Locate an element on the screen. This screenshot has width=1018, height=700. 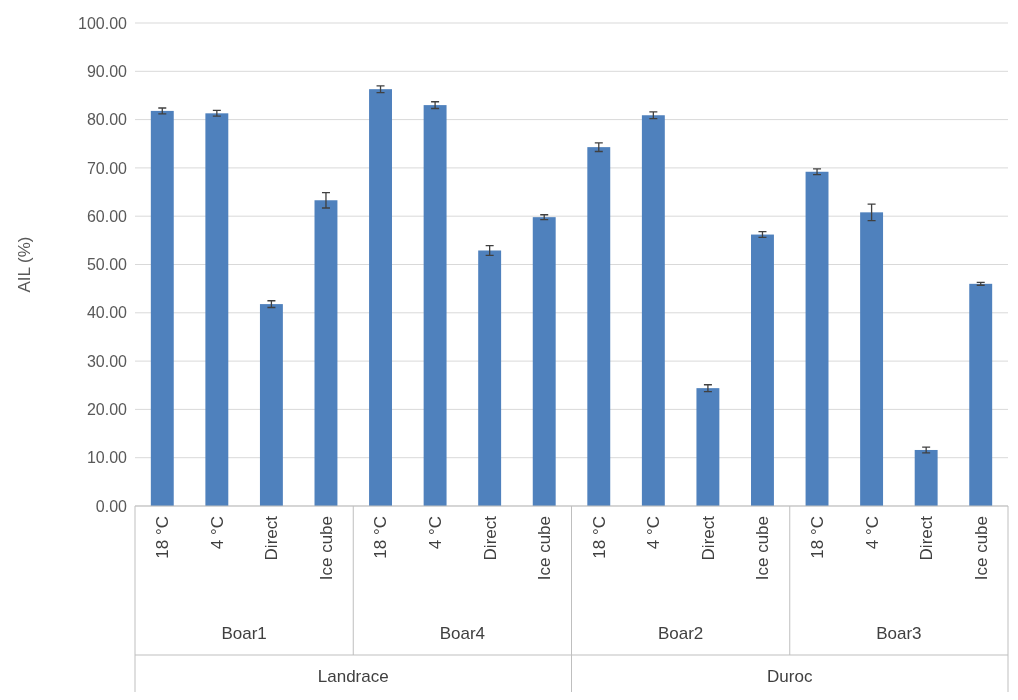
y-tick-label: 10.00 is located at coordinates (107, 458).